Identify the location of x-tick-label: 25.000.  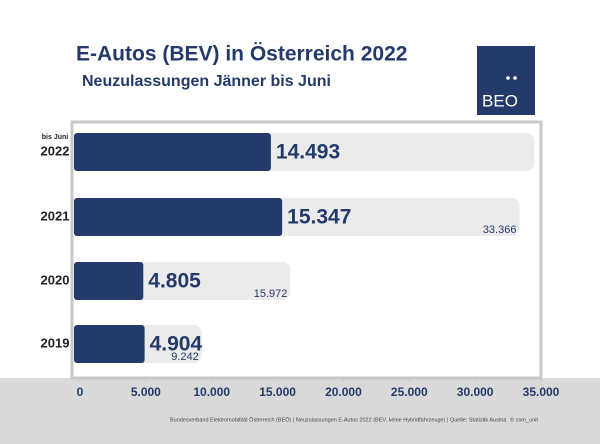
(409, 392).